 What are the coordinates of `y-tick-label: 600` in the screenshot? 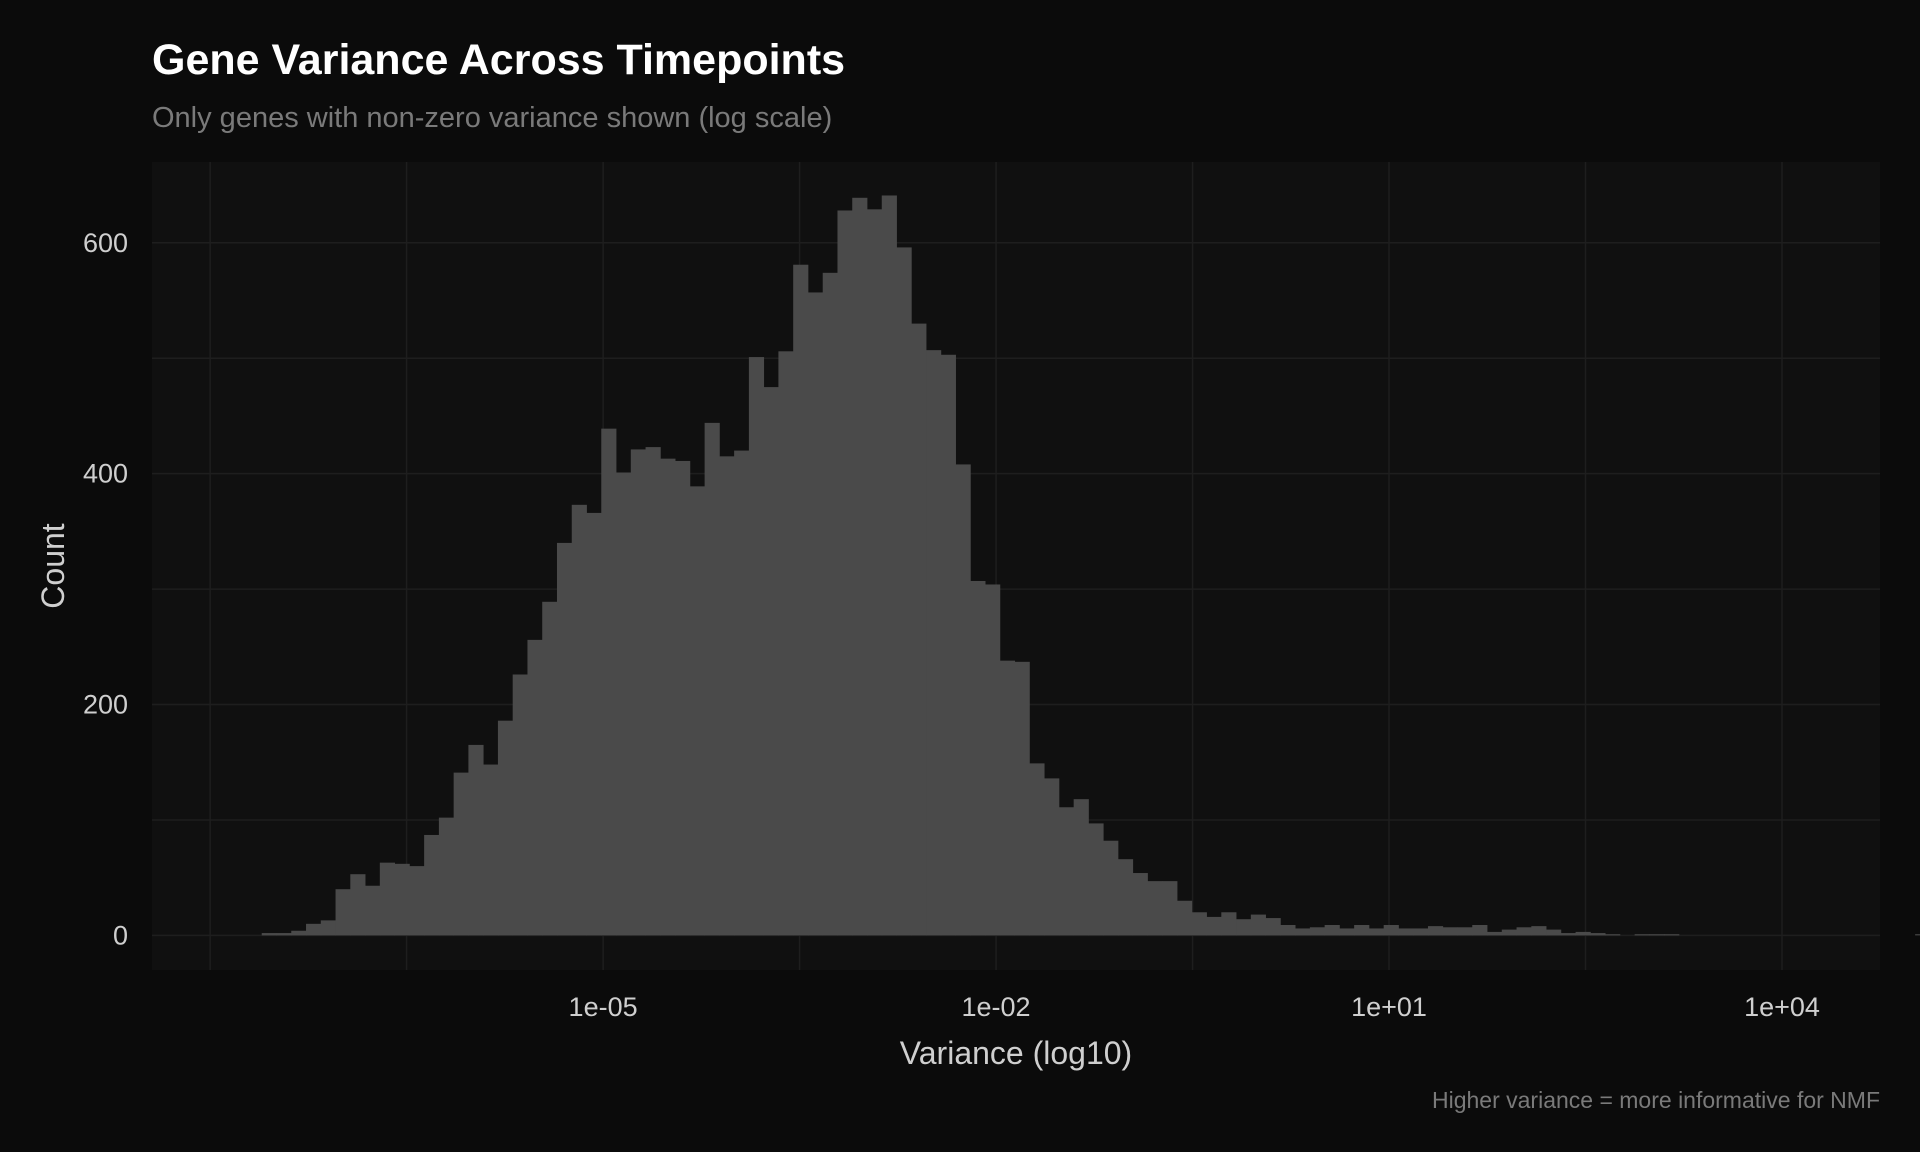 It's located at (105, 243).